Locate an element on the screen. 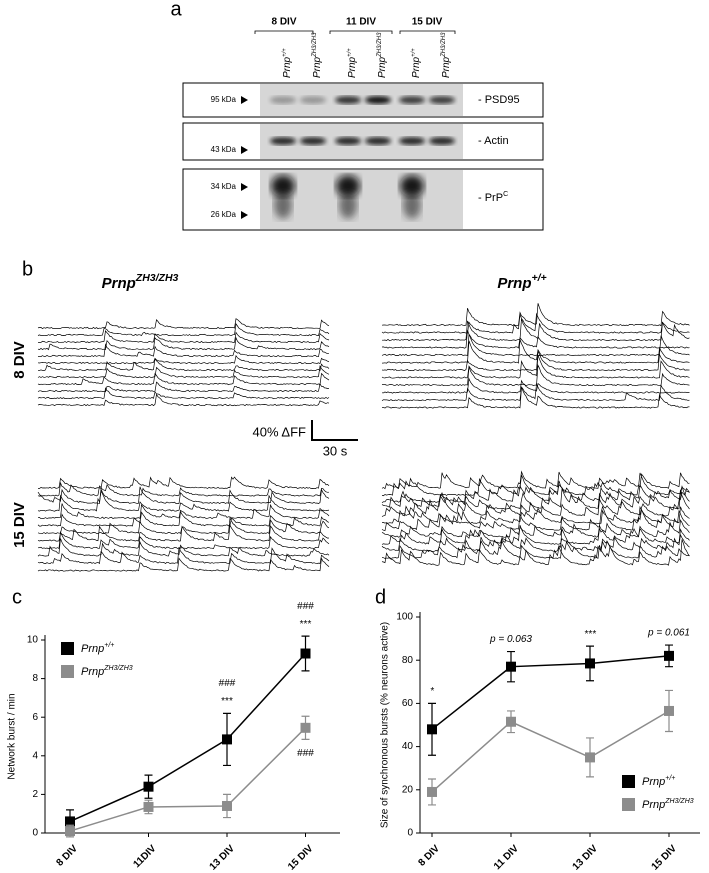 This screenshot has width=709, height=873. scale-label: 40% ΔFF is located at coordinates (280, 431).